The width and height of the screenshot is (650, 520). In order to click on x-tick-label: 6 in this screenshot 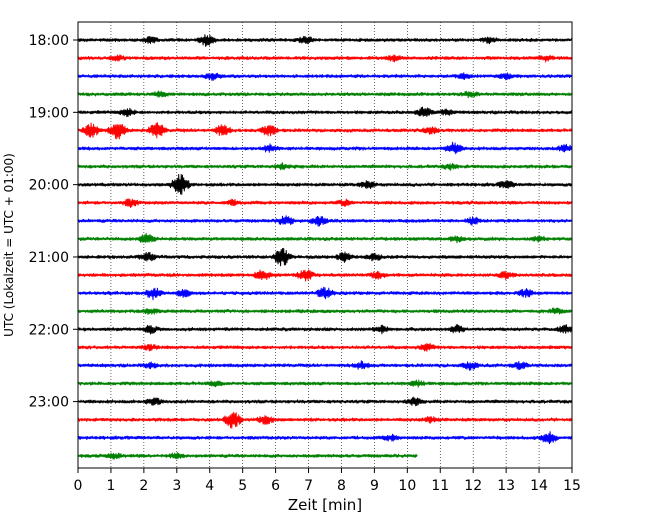, I will do `click(275, 486)`.